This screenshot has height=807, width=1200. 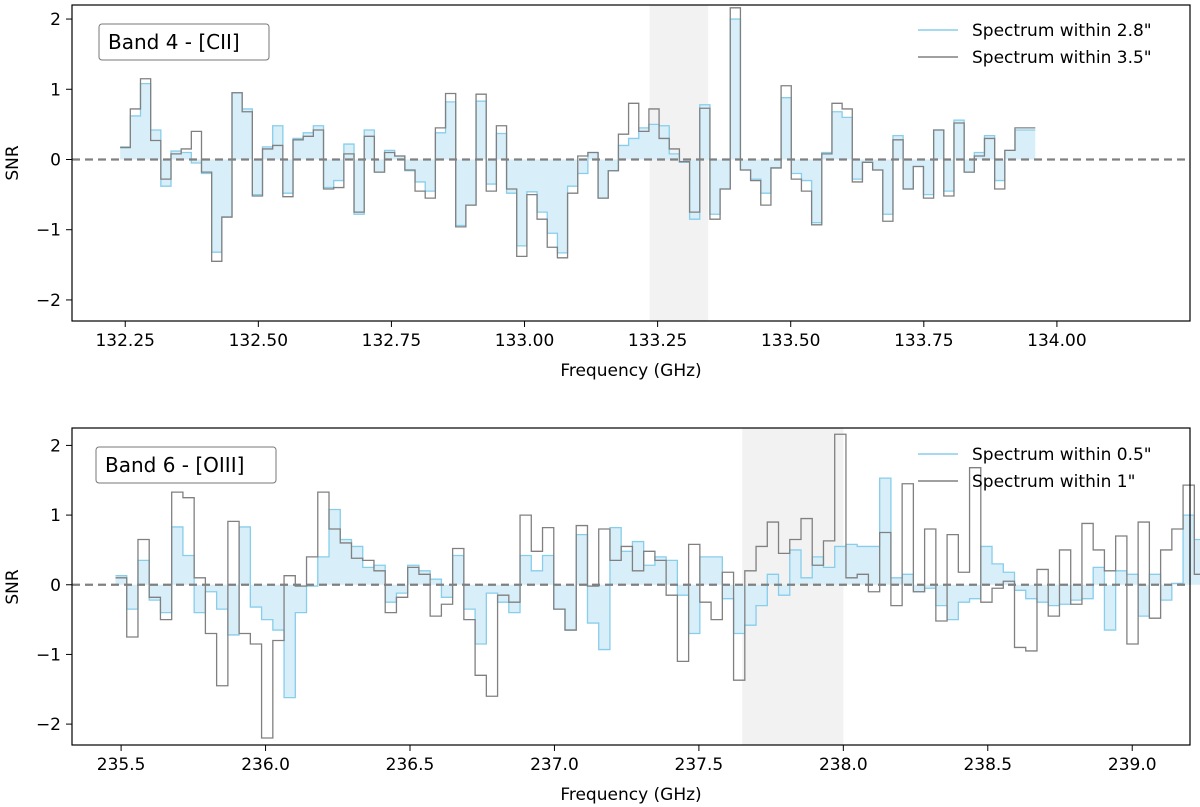 What do you see at coordinates (1062, 455) in the screenshot?
I see `legend-label-series-1: Spectrum within 0.5"` at bounding box center [1062, 455].